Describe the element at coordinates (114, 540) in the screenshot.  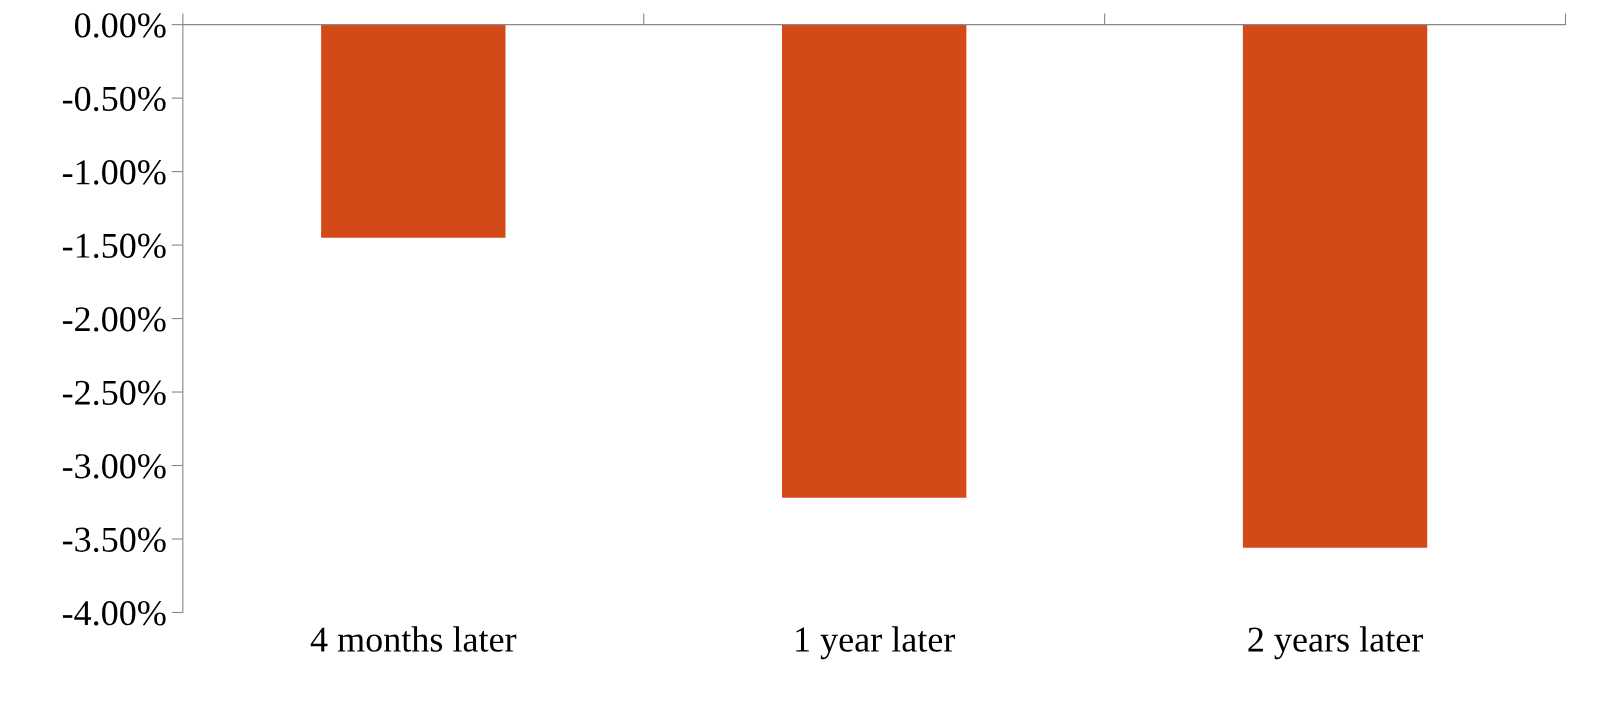
I see `y-tick-label: -3.50%` at that location.